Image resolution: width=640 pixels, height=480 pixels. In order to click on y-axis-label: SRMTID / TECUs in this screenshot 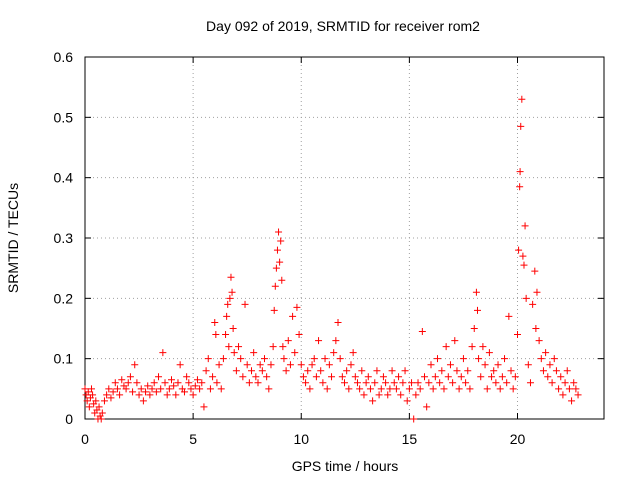, I will do `click(13, 238)`.